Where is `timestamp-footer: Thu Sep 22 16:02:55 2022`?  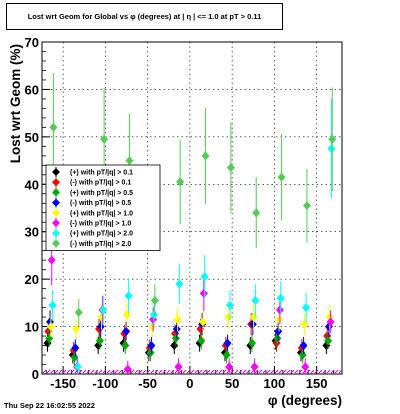
timestamp-footer: Thu Sep 22 16:02:55 2022 is located at coordinates (49, 405).